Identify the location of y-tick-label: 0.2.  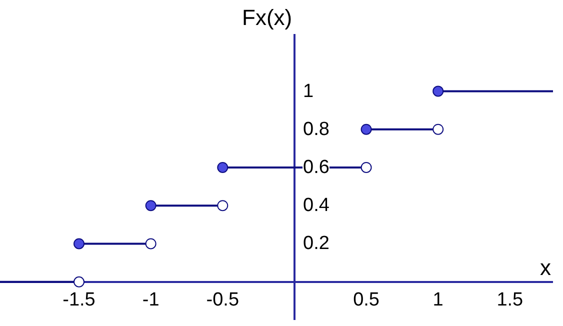
(316, 243).